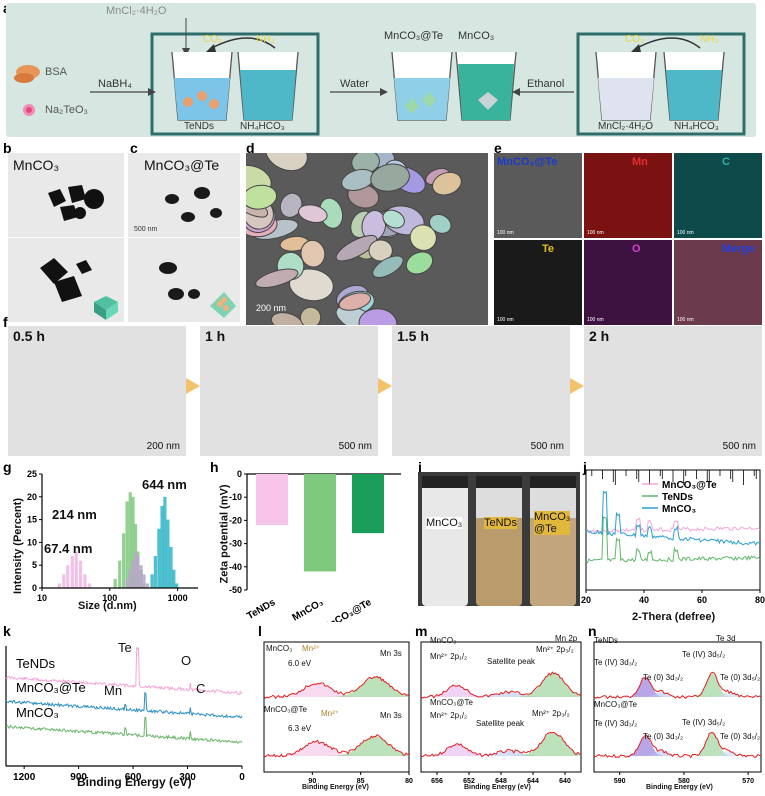  I want to click on xps-xtick-label: 656, so click(437, 781).